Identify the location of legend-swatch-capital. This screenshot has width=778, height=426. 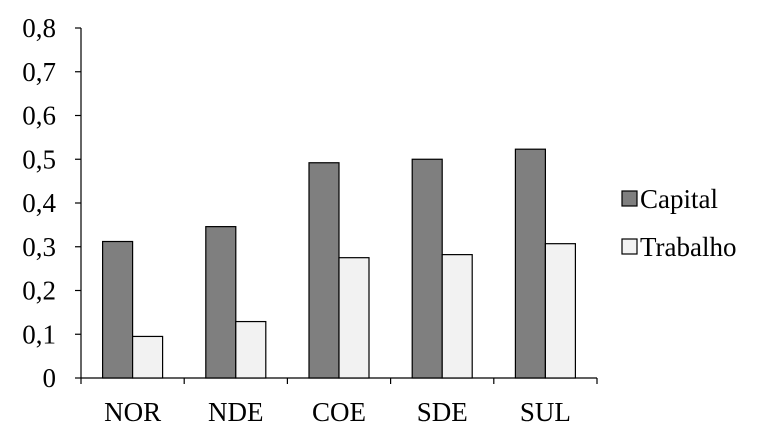
(629, 198).